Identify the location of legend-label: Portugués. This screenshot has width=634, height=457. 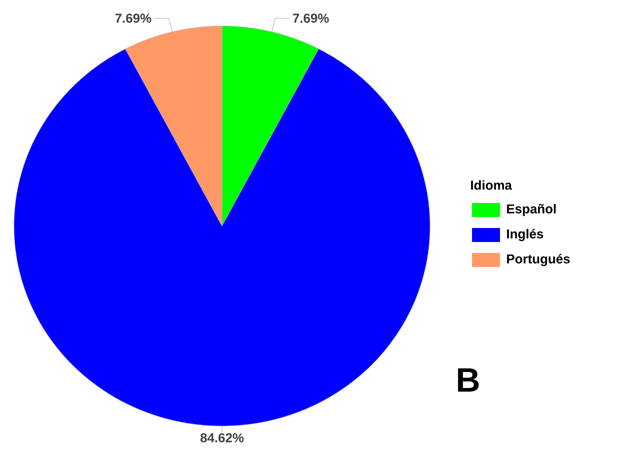
(538, 260).